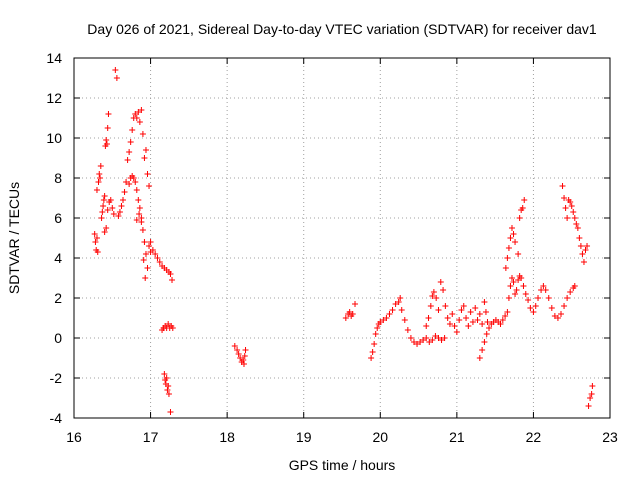  Describe the element at coordinates (58, 338) in the screenshot. I see `y-tick-label: 0` at that location.